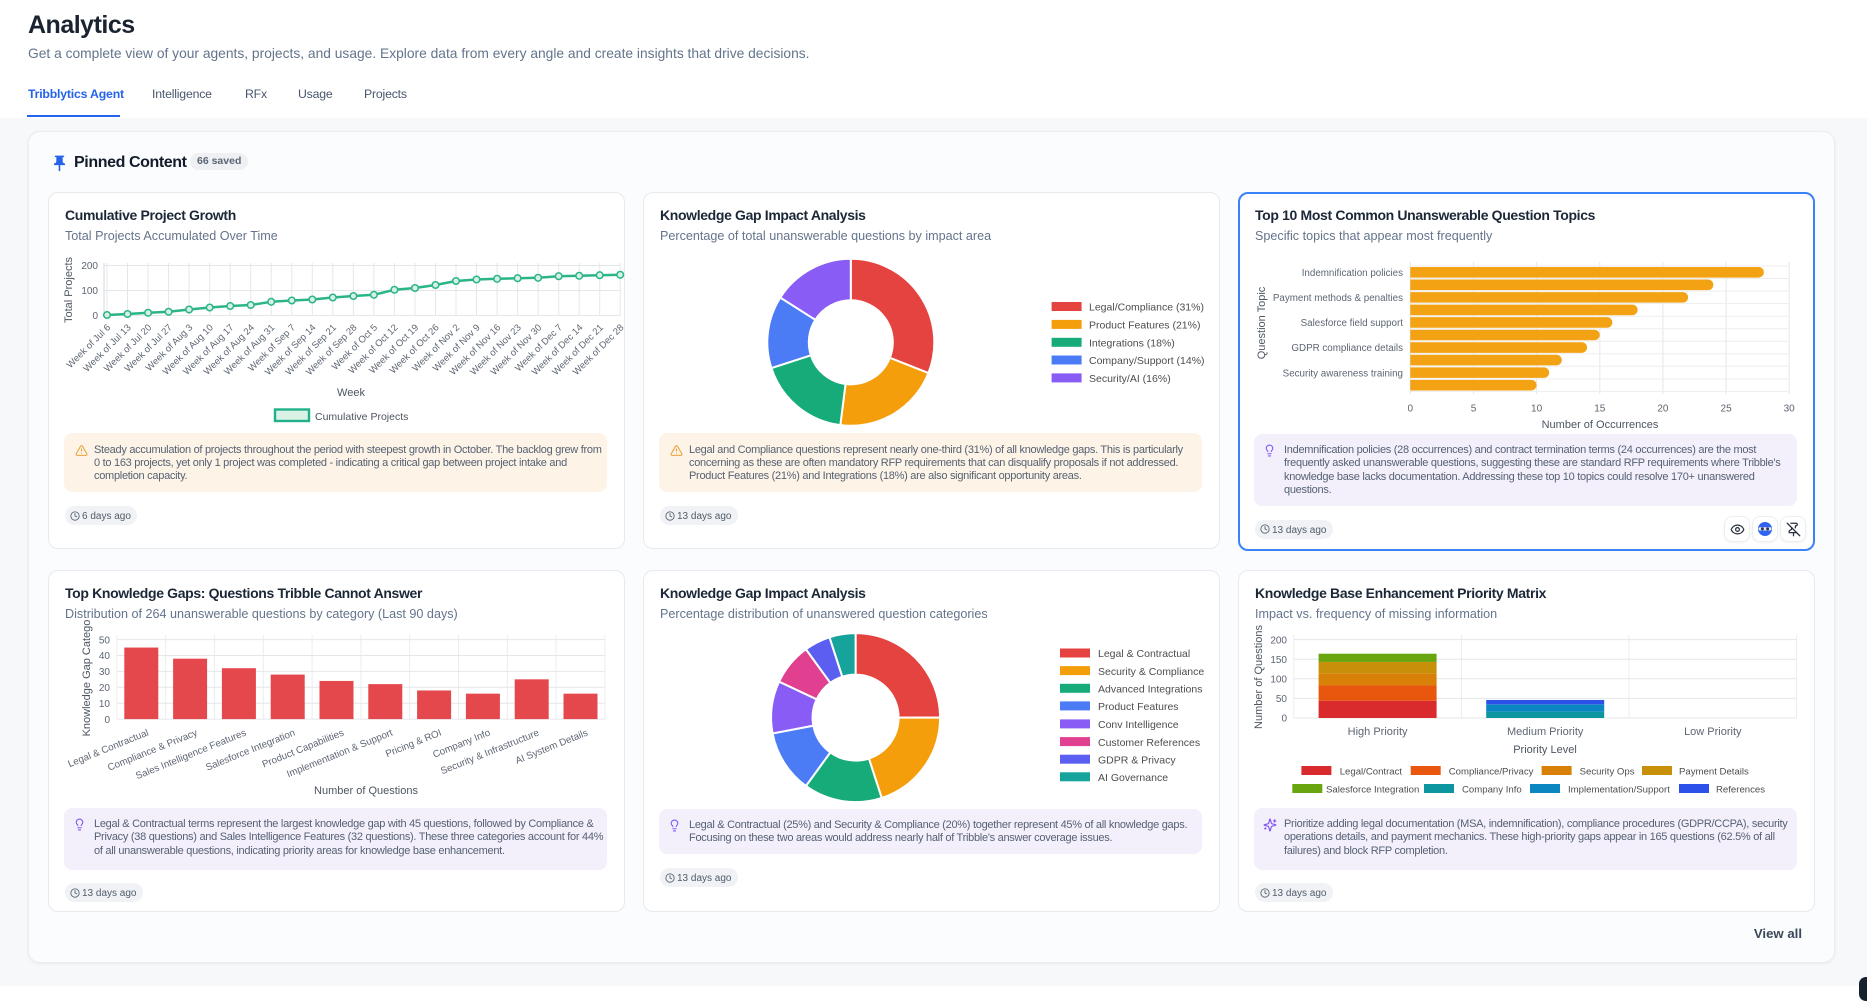 The height and width of the screenshot is (1001, 1867). What do you see at coordinates (1607, 772) in the screenshot?
I see `svg-text: Security Ops` at bounding box center [1607, 772].